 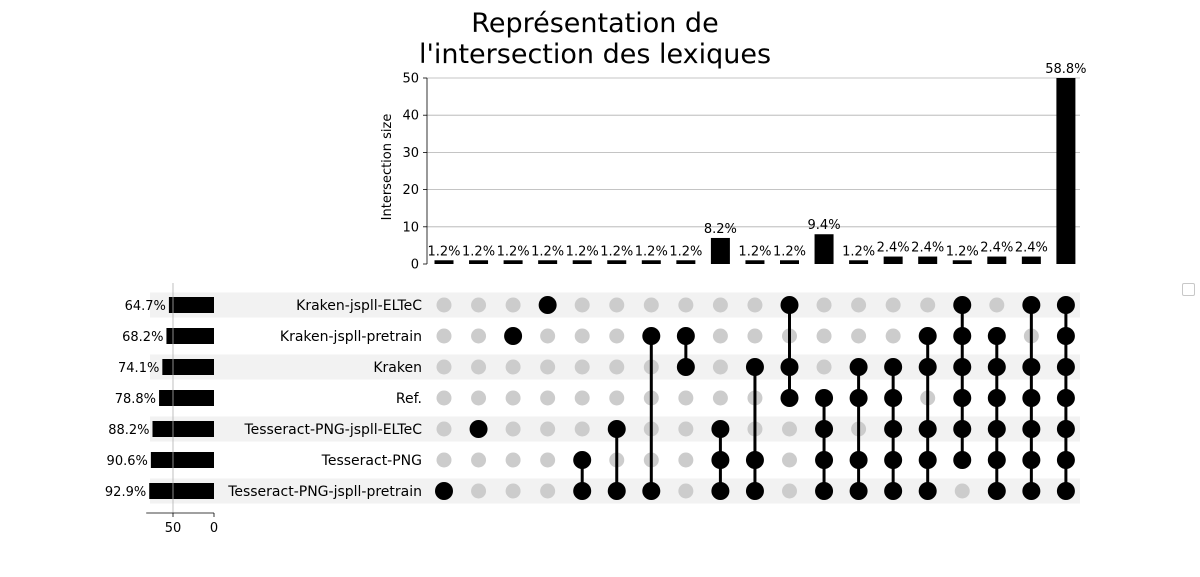 What do you see at coordinates (410, 116) in the screenshot?
I see `y-tick-label: 40` at bounding box center [410, 116].